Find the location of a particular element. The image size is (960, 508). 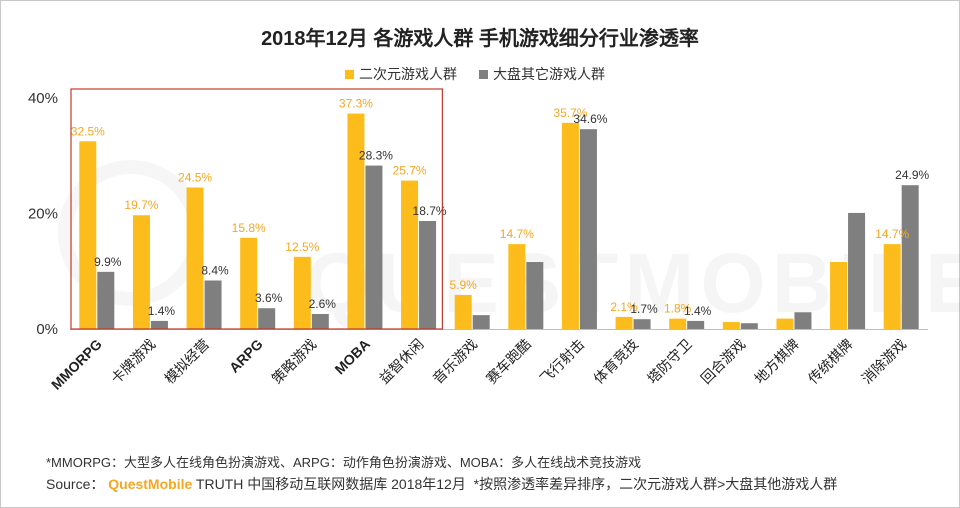

source-brand: QuestMobile is located at coordinates (150, 484).